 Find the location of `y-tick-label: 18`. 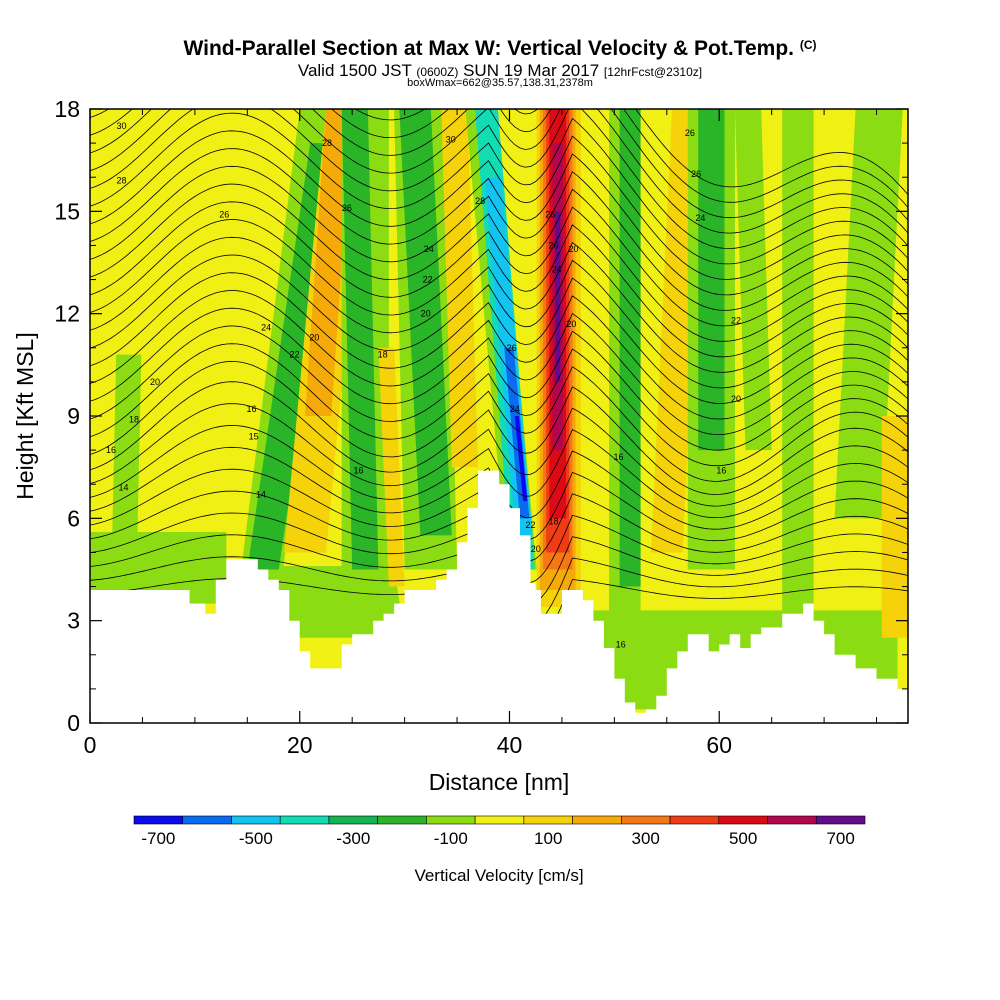

y-tick-label: 18 is located at coordinates (67, 109).